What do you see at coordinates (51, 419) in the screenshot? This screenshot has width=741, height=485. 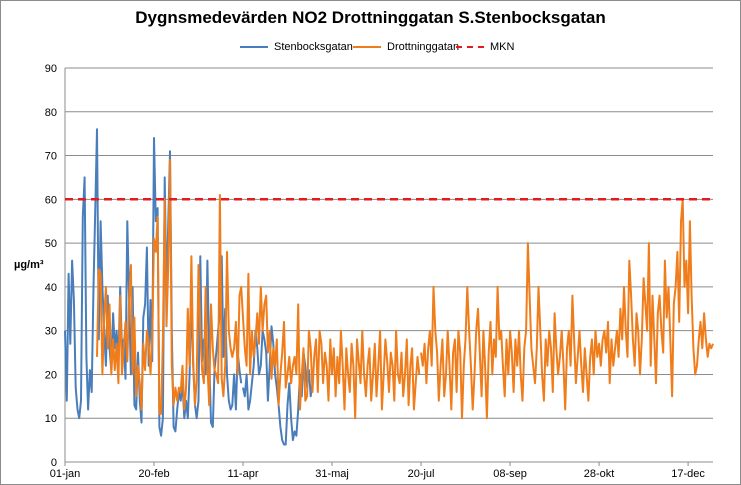 I see `y-tick-label-10: 10` at bounding box center [51, 419].